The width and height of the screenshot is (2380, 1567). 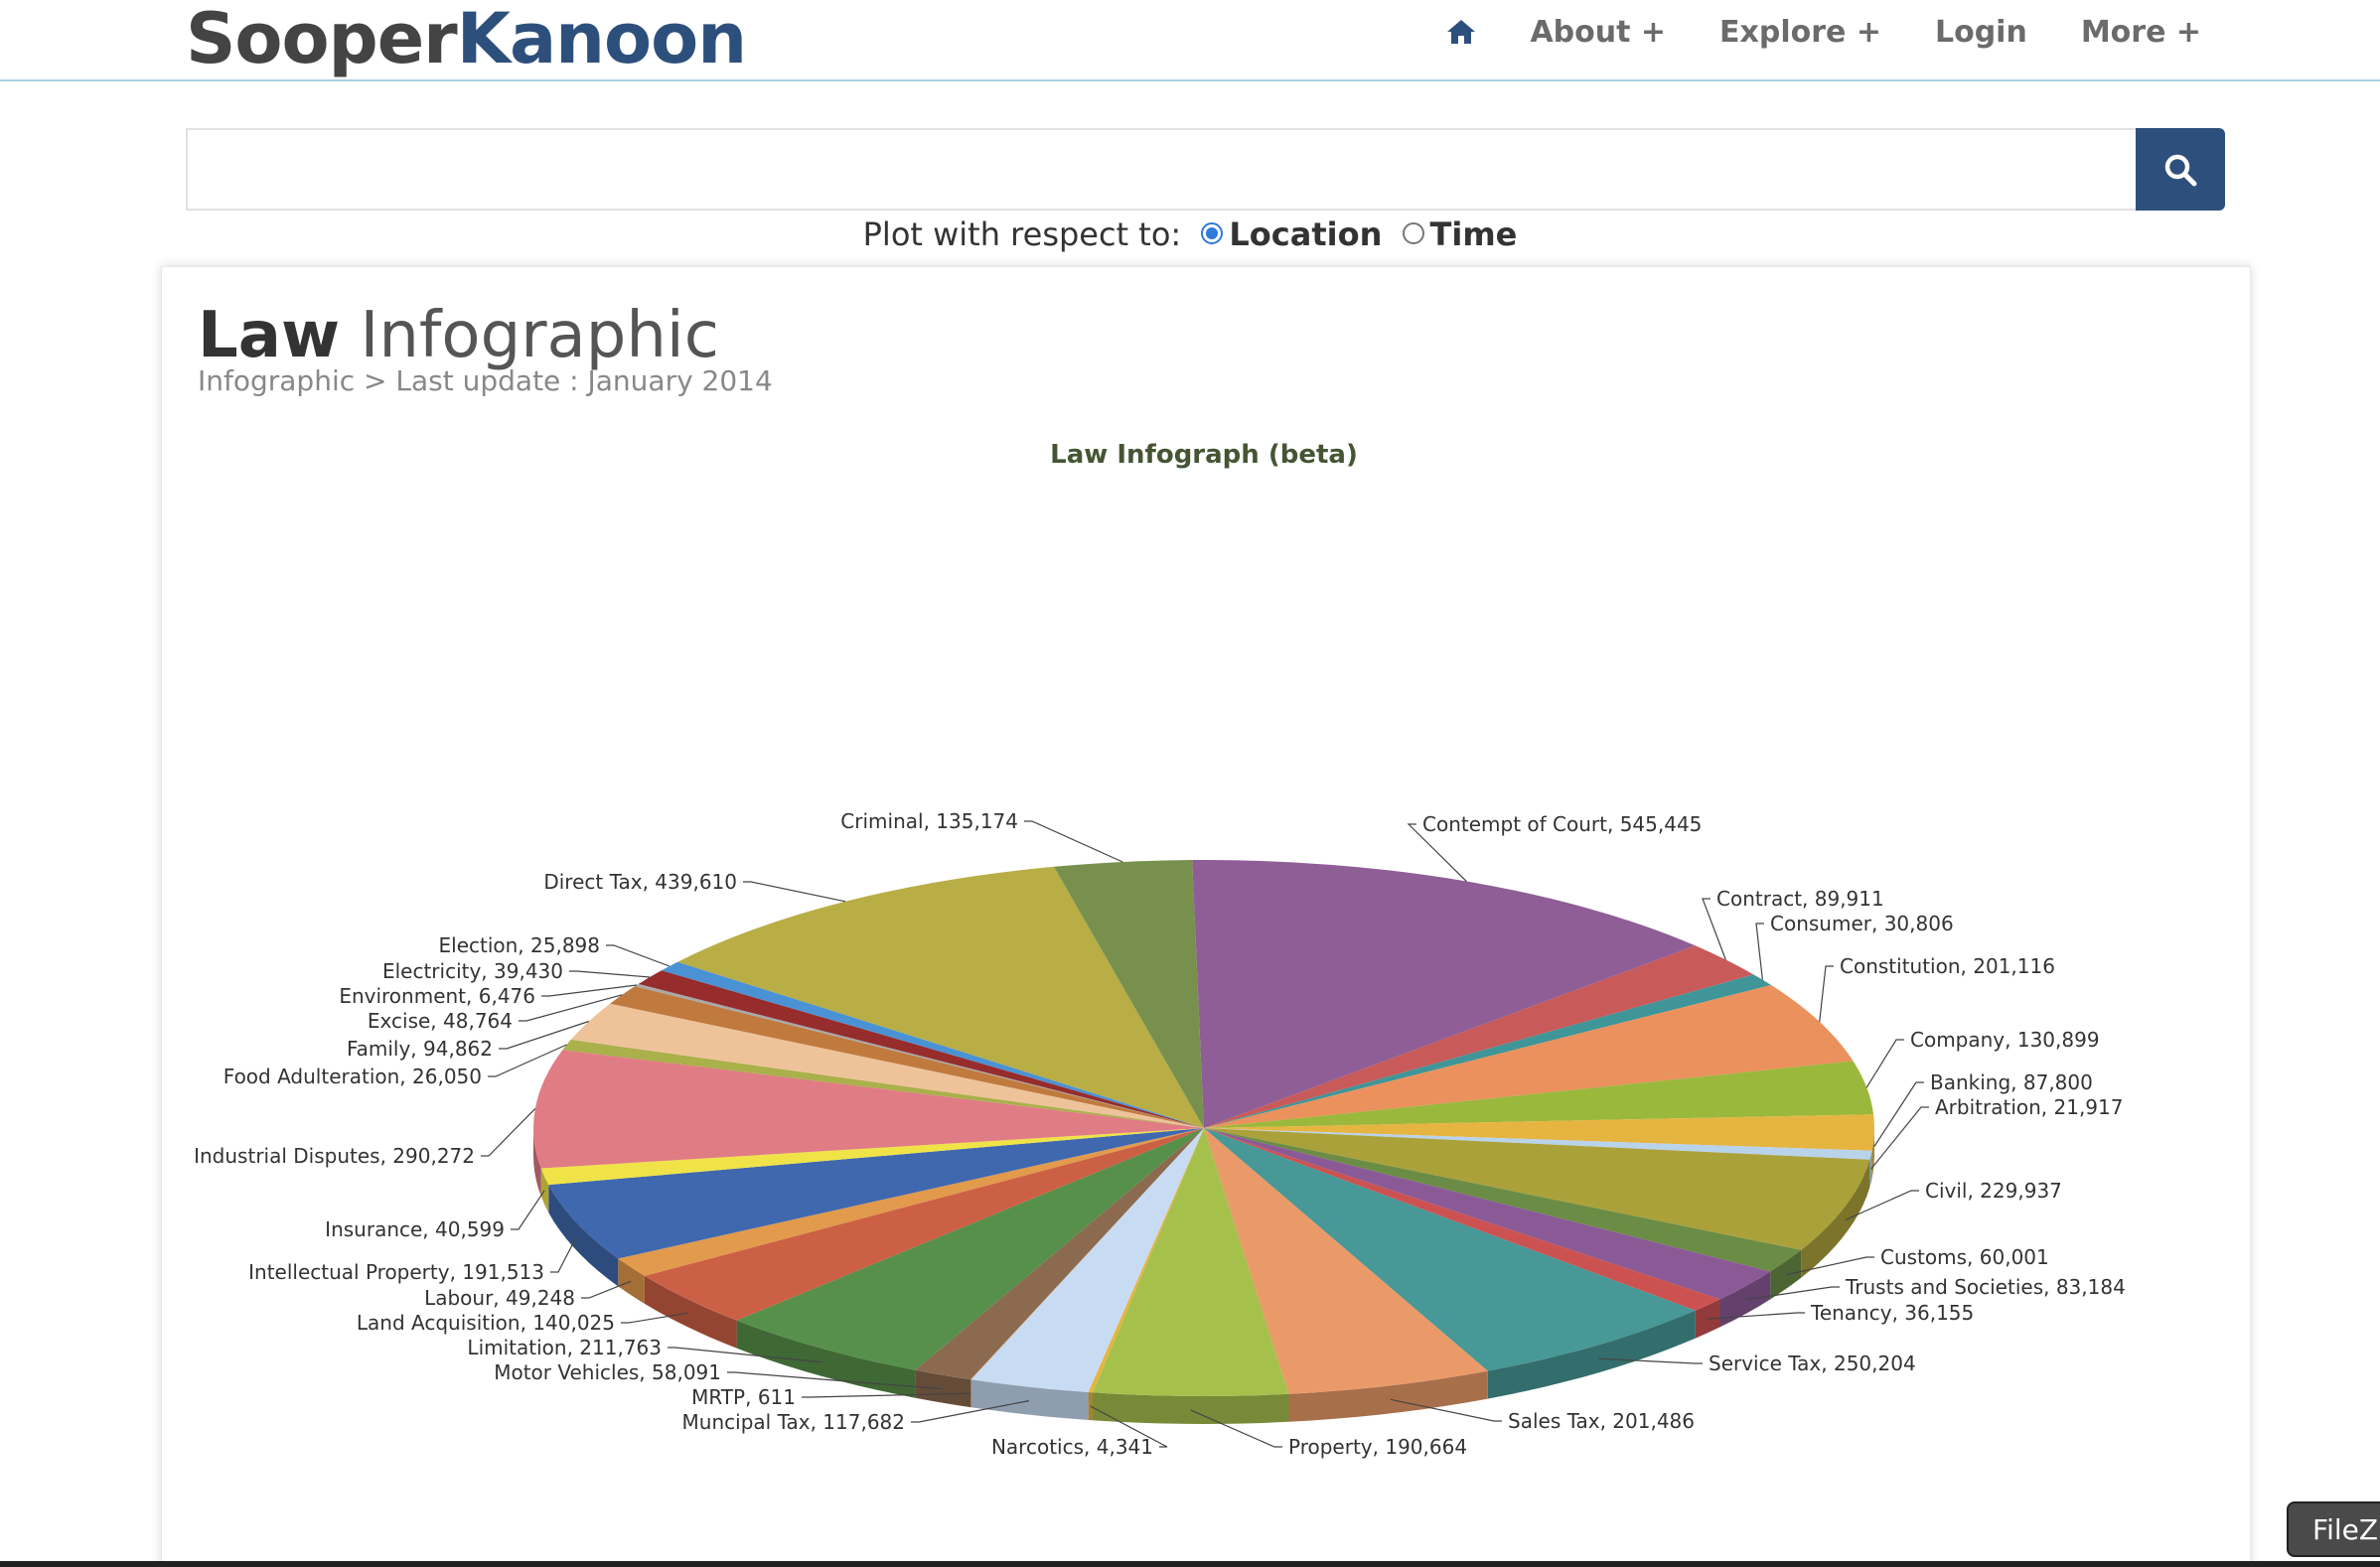 I want to click on pie-slice-trusts-and-societies, so click(x=1487, y=1214).